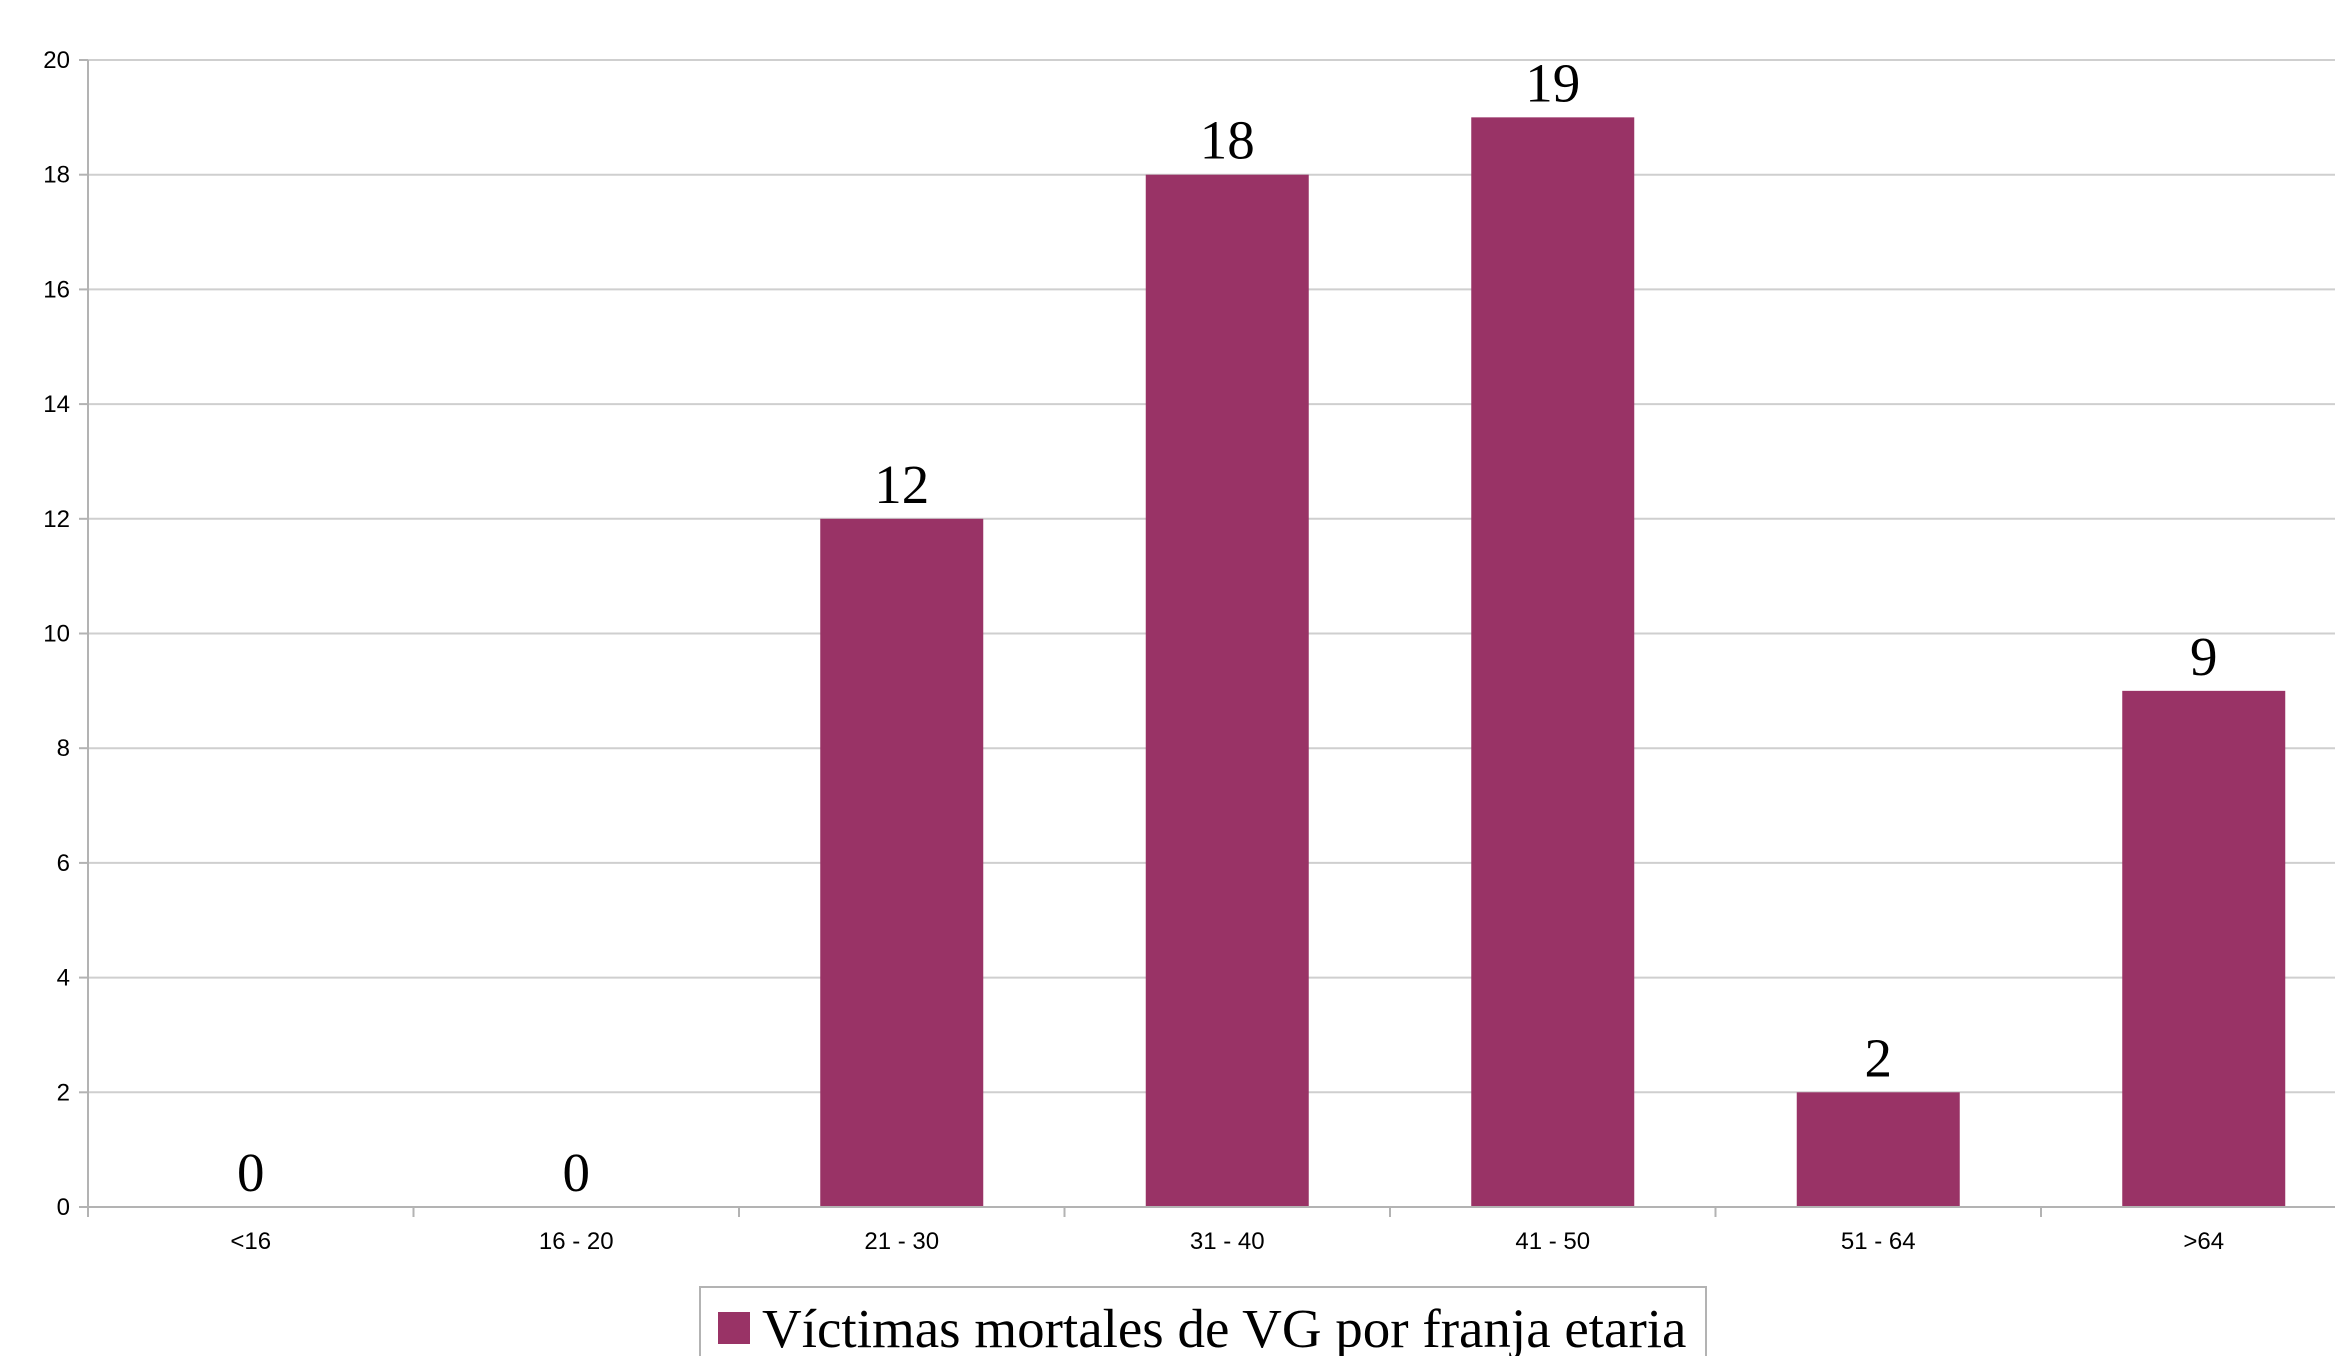 The height and width of the screenshot is (1356, 2335). I want to click on data-label: 9, so click(2204, 656).